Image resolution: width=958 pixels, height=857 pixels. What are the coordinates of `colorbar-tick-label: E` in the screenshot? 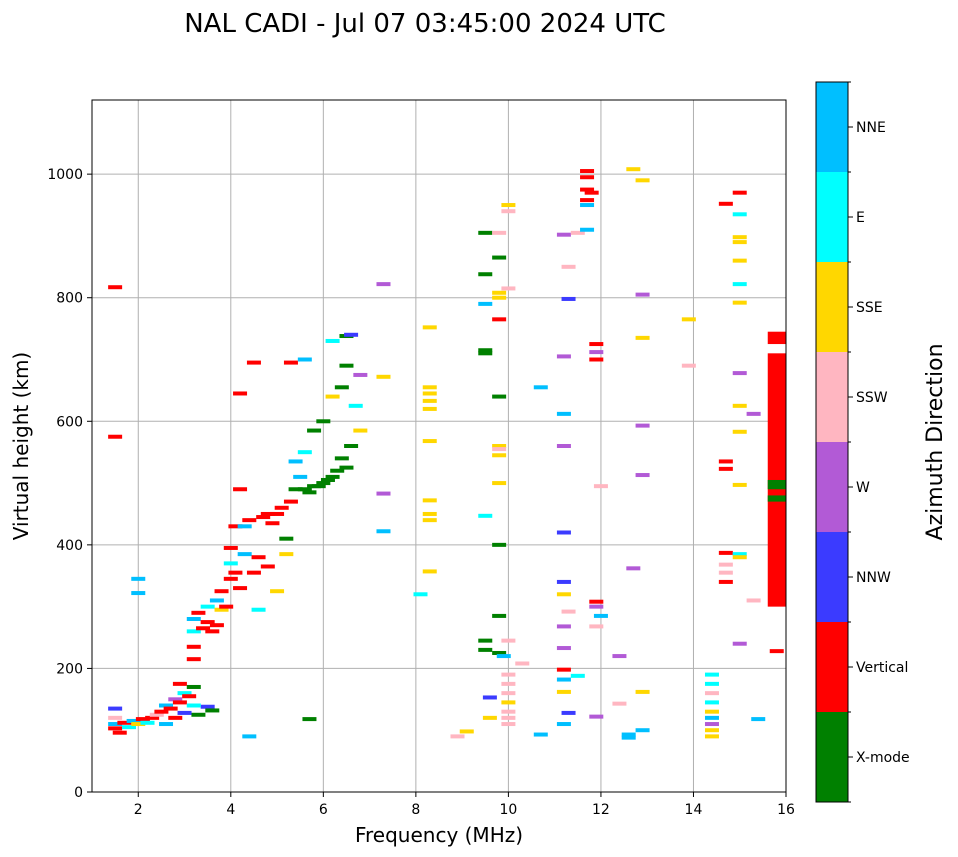 It's located at (860, 218).